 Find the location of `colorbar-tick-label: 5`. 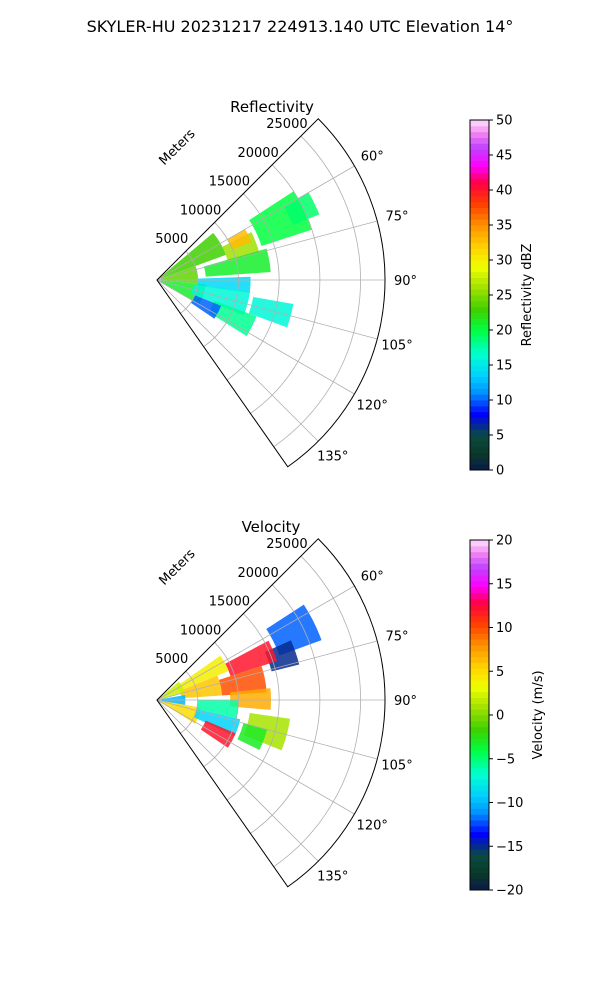

colorbar-tick-label: 5 is located at coordinates (500, 436).